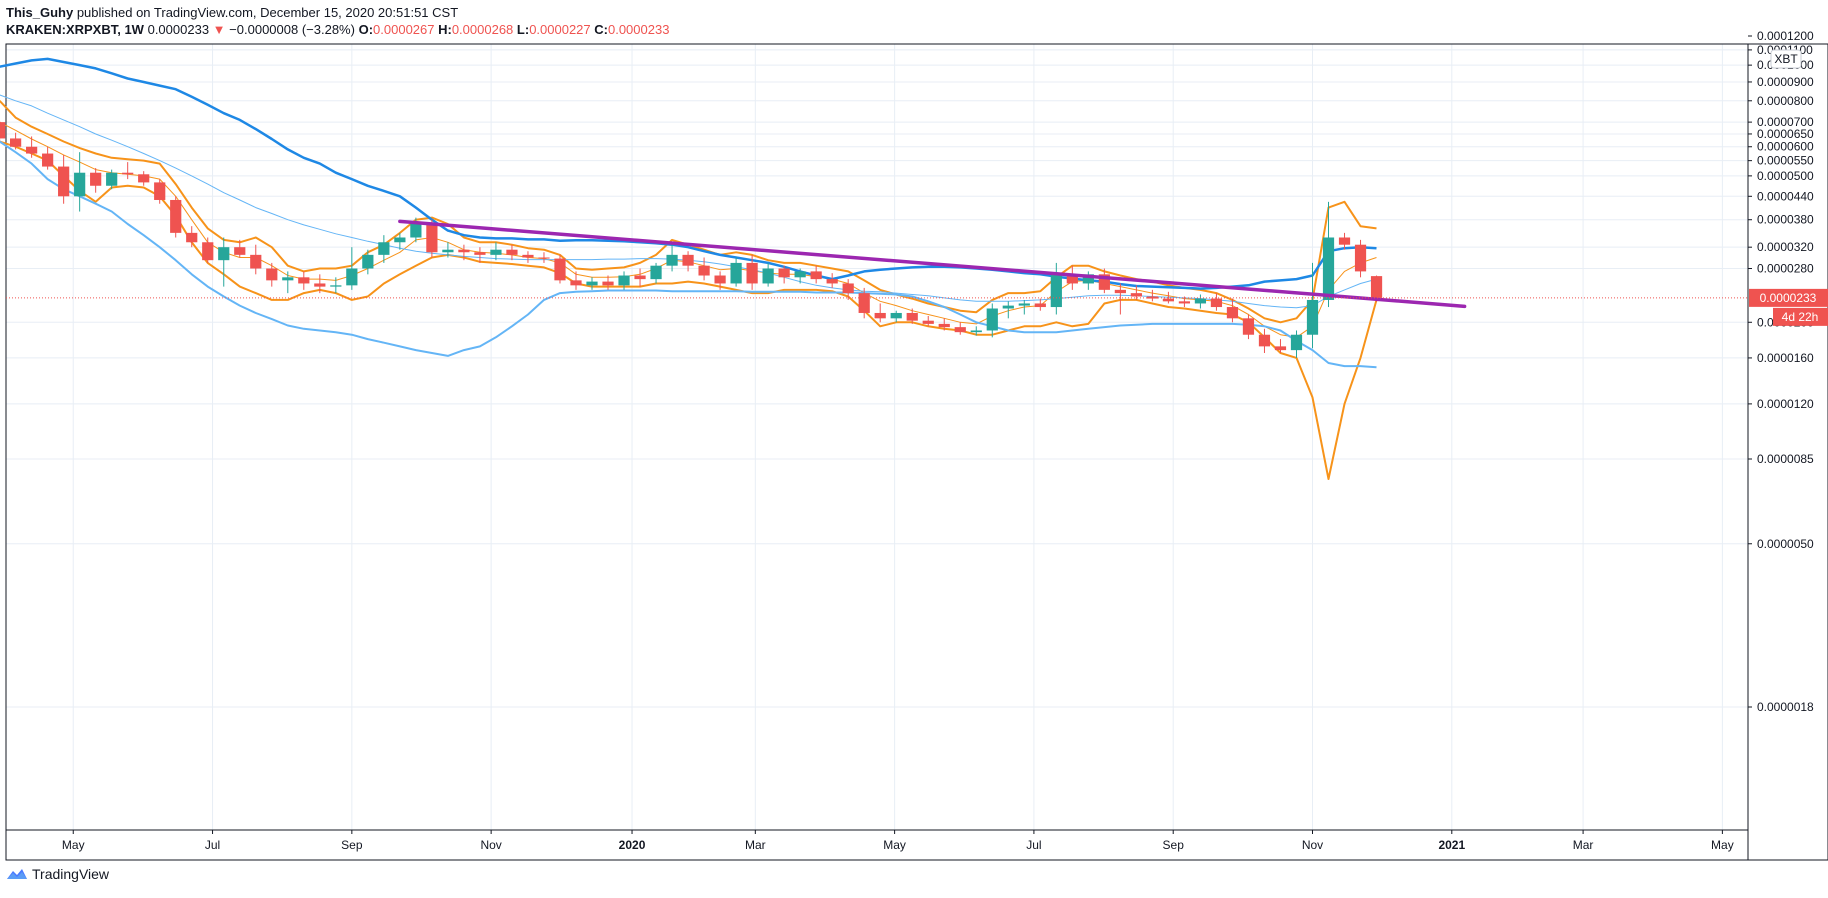 Image resolution: width=1828 pixels, height=898 pixels. I want to click on price-tick-label: 0.0000280, so click(1785, 269).